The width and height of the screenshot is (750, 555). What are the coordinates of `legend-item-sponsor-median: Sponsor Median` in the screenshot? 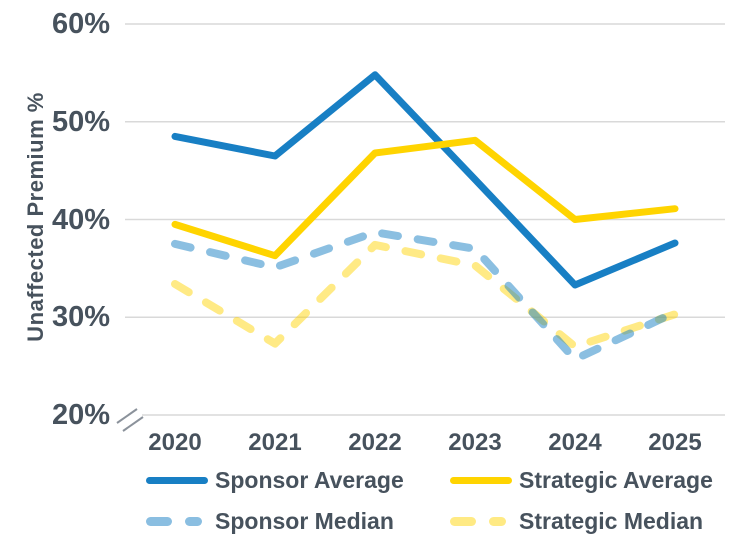 It's located at (298, 521).